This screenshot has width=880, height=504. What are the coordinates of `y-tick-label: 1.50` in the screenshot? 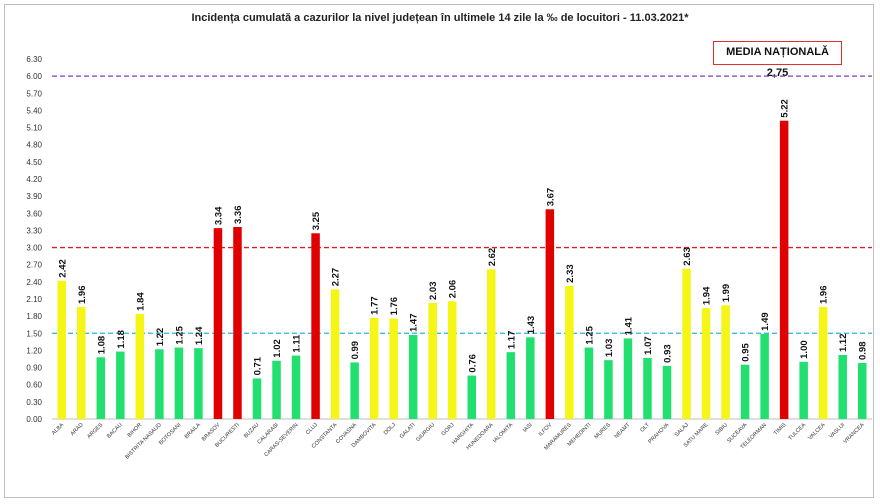 It's located at (34, 333).